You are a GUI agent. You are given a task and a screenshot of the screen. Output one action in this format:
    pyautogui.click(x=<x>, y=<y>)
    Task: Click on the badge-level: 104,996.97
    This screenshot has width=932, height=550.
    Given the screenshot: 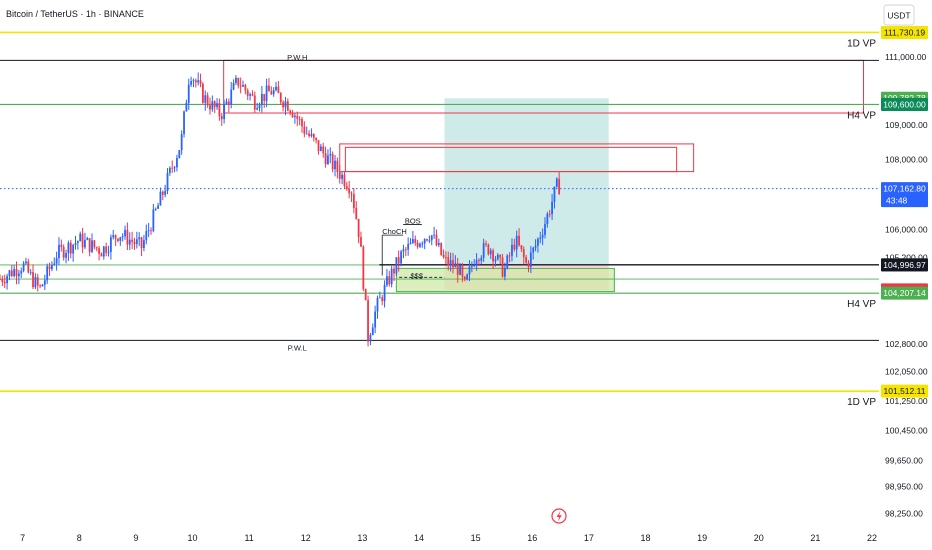 What is the action you would take?
    pyautogui.click(x=904, y=265)
    